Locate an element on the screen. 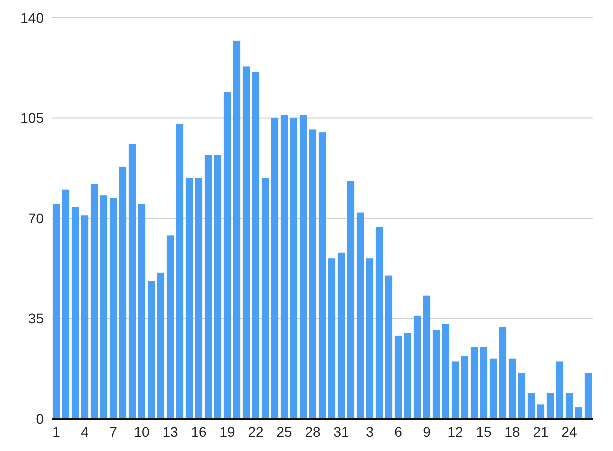 The image size is (613, 451). x-tick-label: 9 is located at coordinates (427, 432).